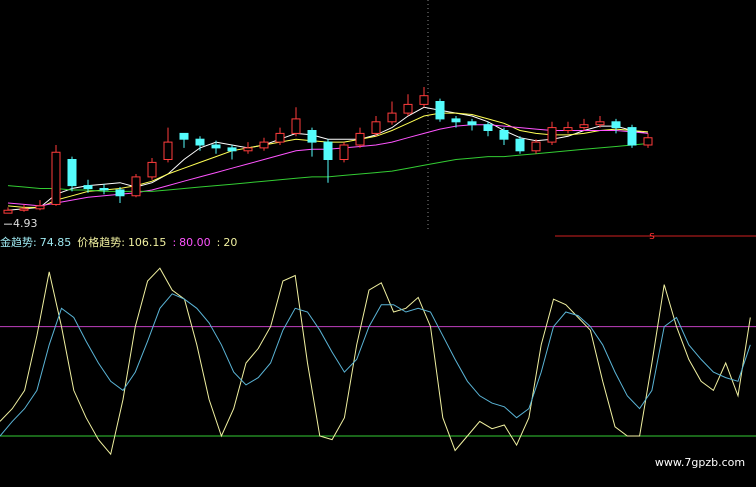 The width and height of the screenshot is (756, 487). What do you see at coordinates (18, 242) in the screenshot?
I see `readout-label: 金趋势:` at bounding box center [18, 242].